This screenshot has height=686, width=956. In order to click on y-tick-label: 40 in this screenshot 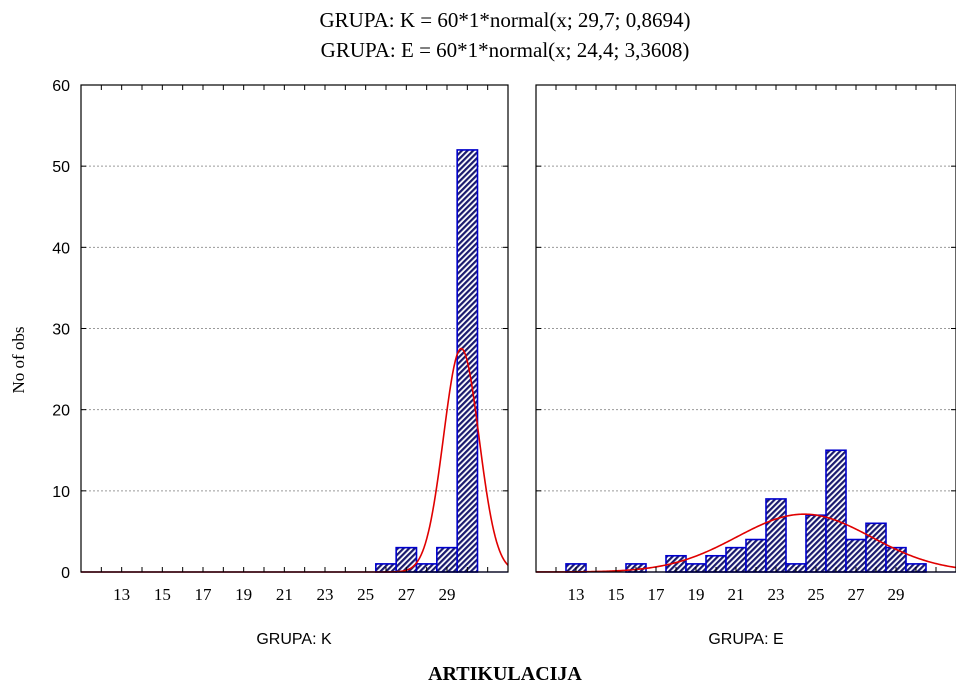, I will do `click(61, 248)`.